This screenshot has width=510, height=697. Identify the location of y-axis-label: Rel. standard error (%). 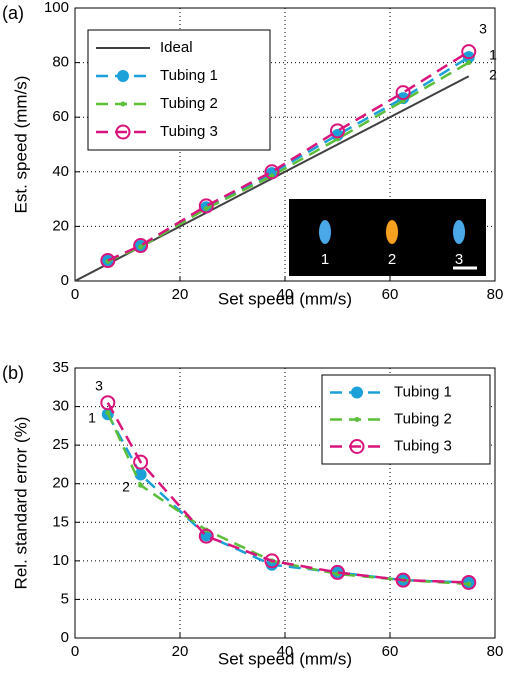
(20, 503).